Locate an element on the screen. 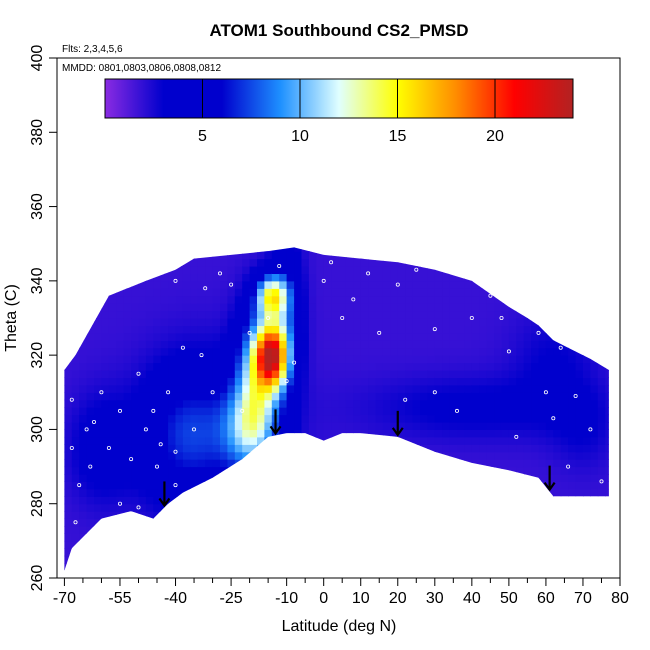 The width and height of the screenshot is (650, 650). sample-point is located at coordinates (168, 392).